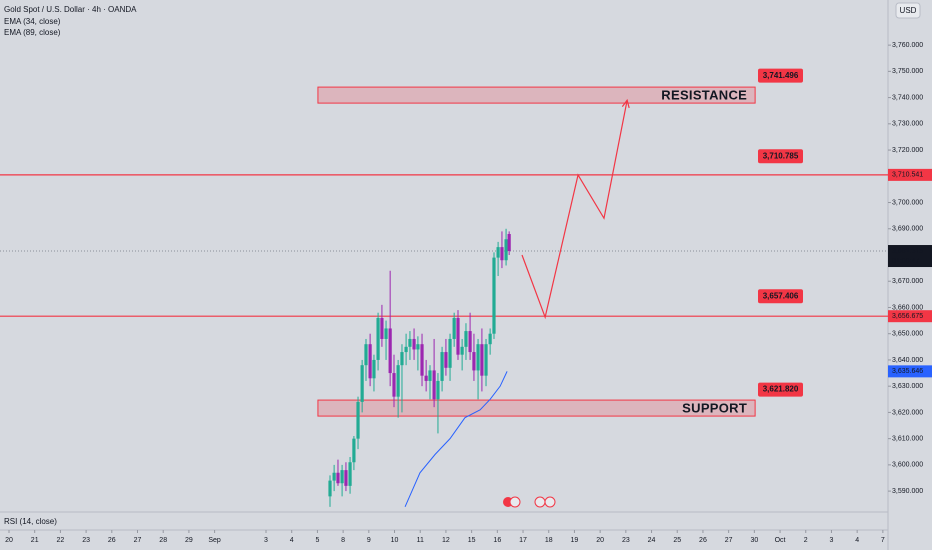  I want to click on callout-label: 3,710.785, so click(781, 155).